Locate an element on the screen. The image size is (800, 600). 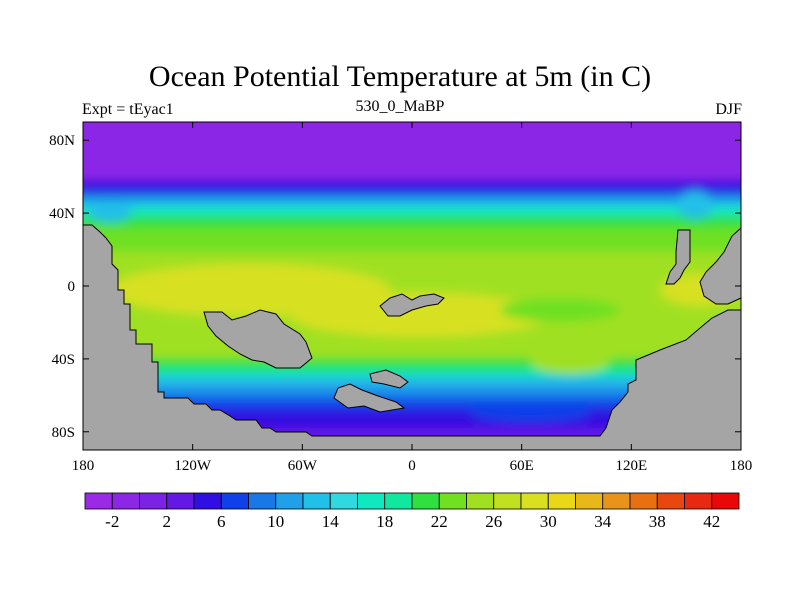
colorbar-label: 10 is located at coordinates (275, 521).